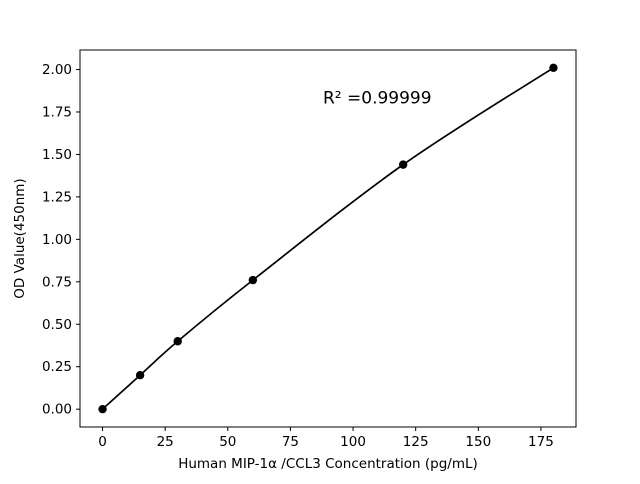  What do you see at coordinates (57, 325) in the screenshot?
I see `y-tick-label: 0.50` at bounding box center [57, 325].